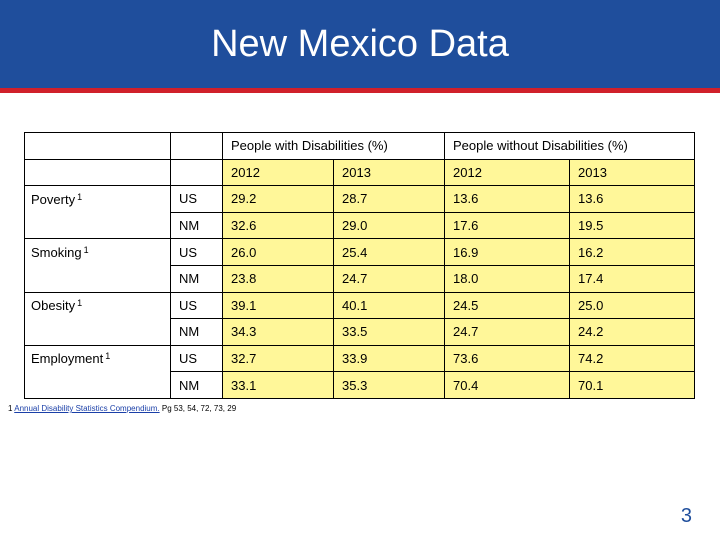  Describe the element at coordinates (389, 358) in the screenshot. I see `value-cell: 33.9` at that location.